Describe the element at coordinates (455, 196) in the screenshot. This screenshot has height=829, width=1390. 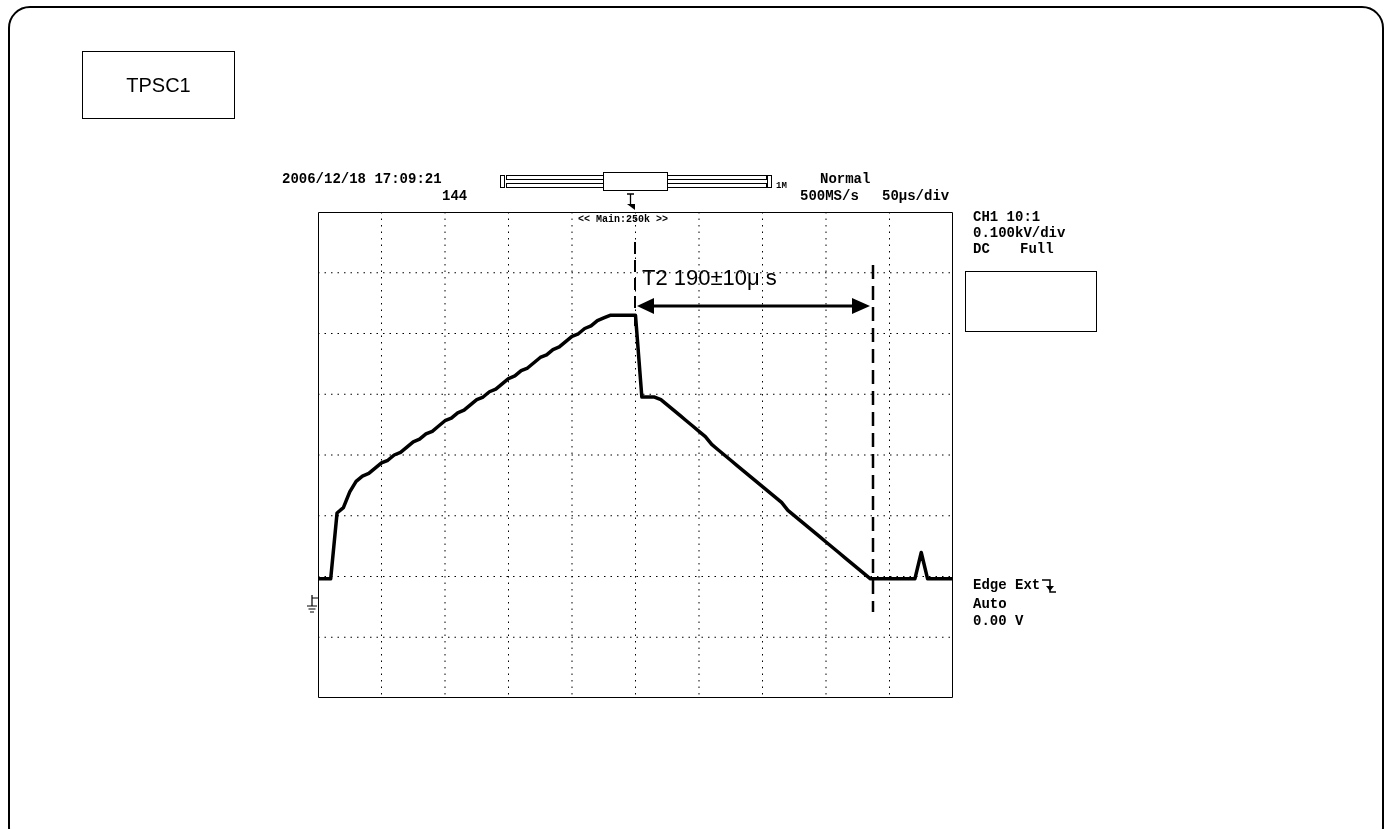
I see `text: 144` at that location.